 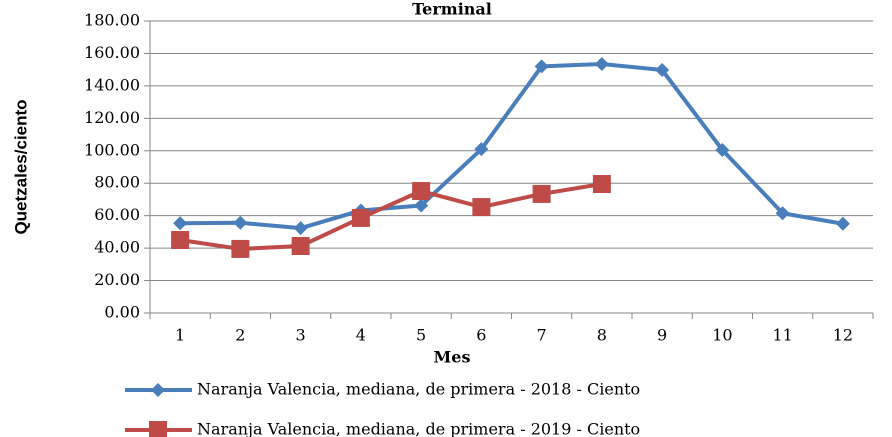 I want to click on y-tick-label: 100.00, so click(x=112, y=149).